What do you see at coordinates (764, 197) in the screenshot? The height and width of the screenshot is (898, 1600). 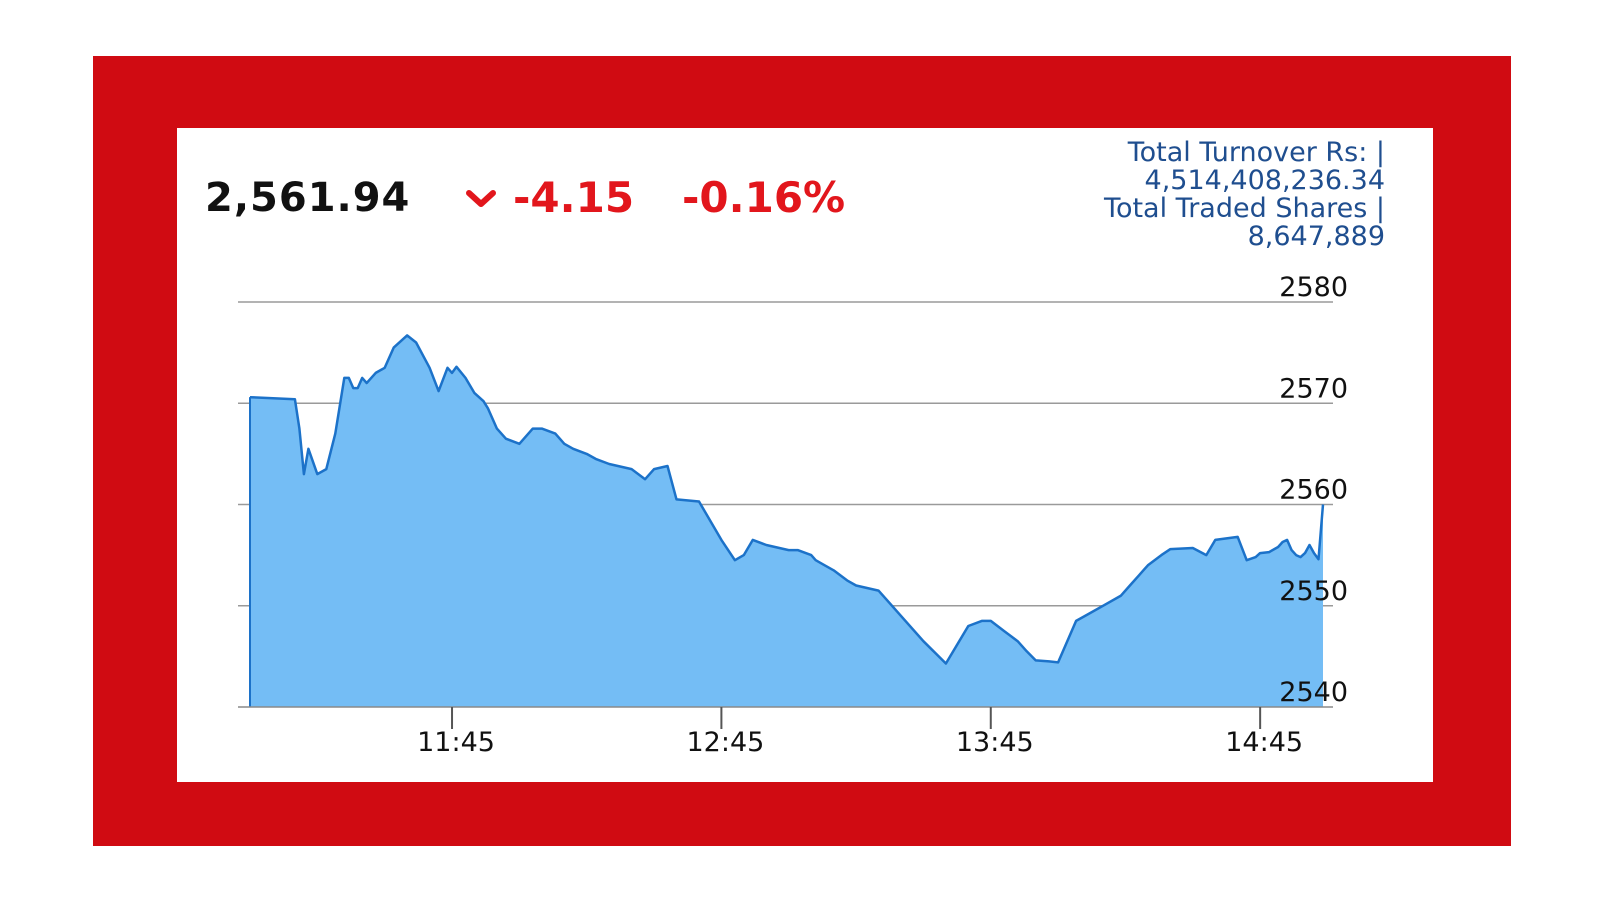 I see `price-change-percent: -0.16%` at bounding box center [764, 197].